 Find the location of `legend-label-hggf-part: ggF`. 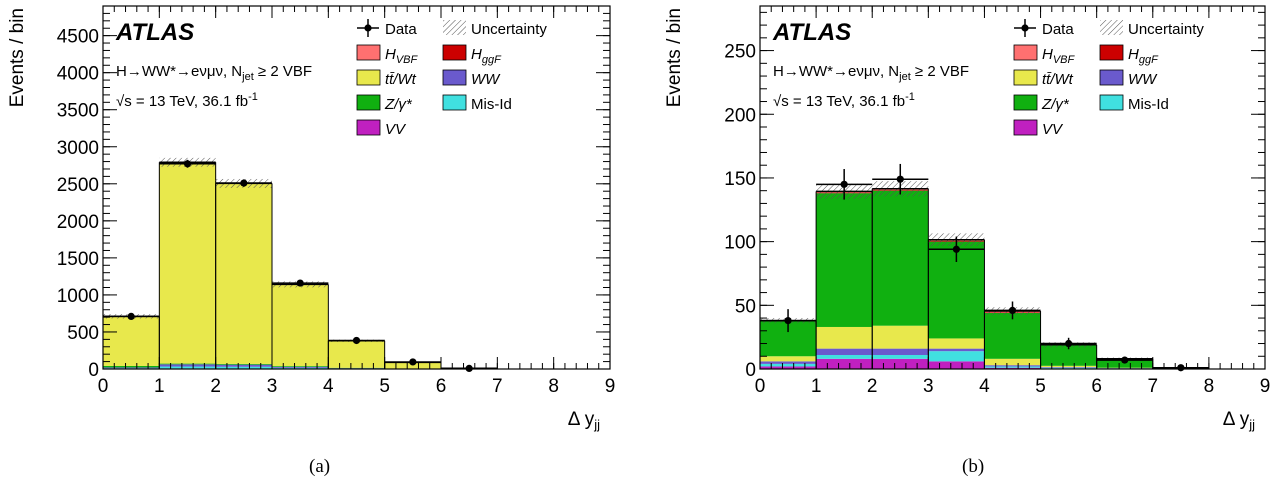

legend-label-hggf-part: ggF is located at coordinates (492, 60).